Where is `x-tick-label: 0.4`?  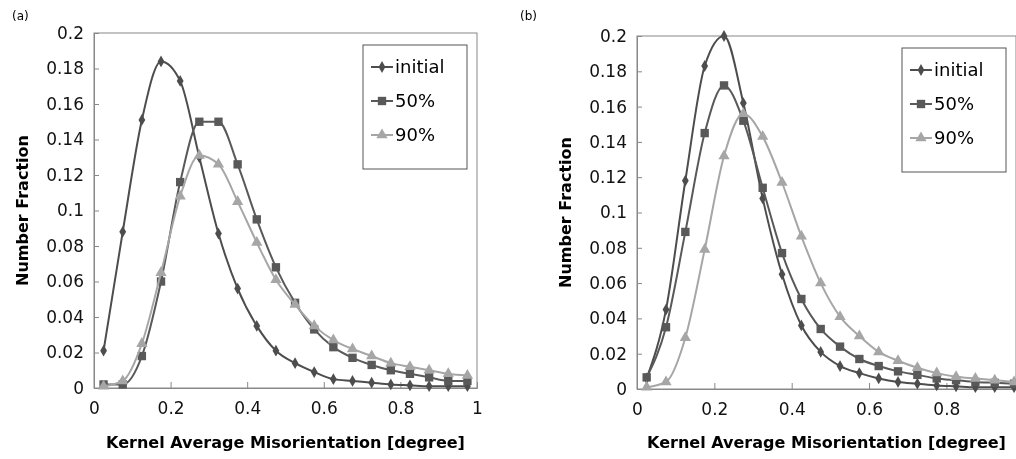
x-tick-label: 0.4 is located at coordinates (792, 409).